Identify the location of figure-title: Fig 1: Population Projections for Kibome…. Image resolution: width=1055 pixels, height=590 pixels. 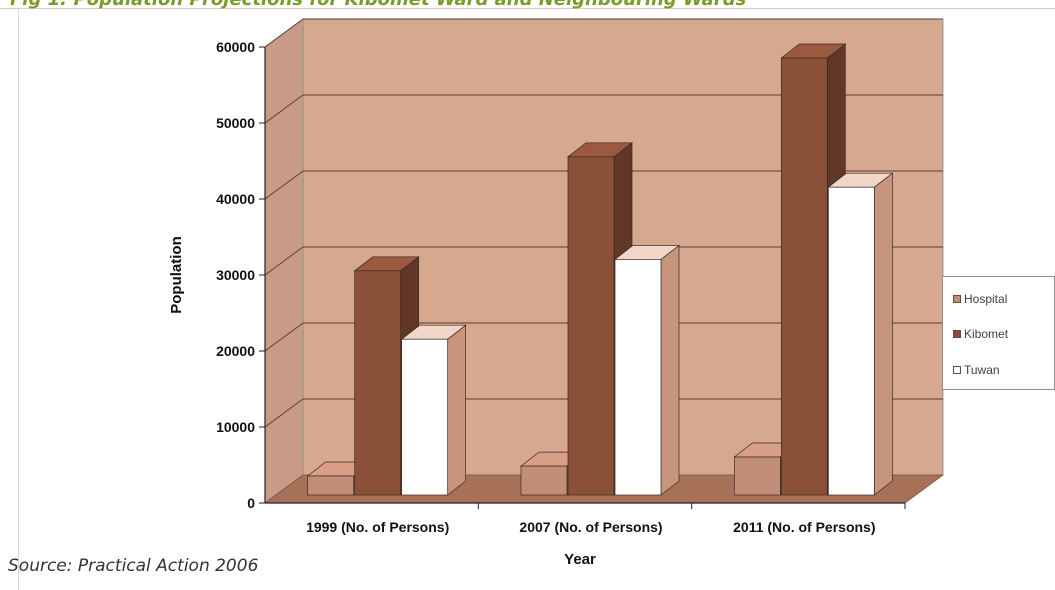
(378, 5).